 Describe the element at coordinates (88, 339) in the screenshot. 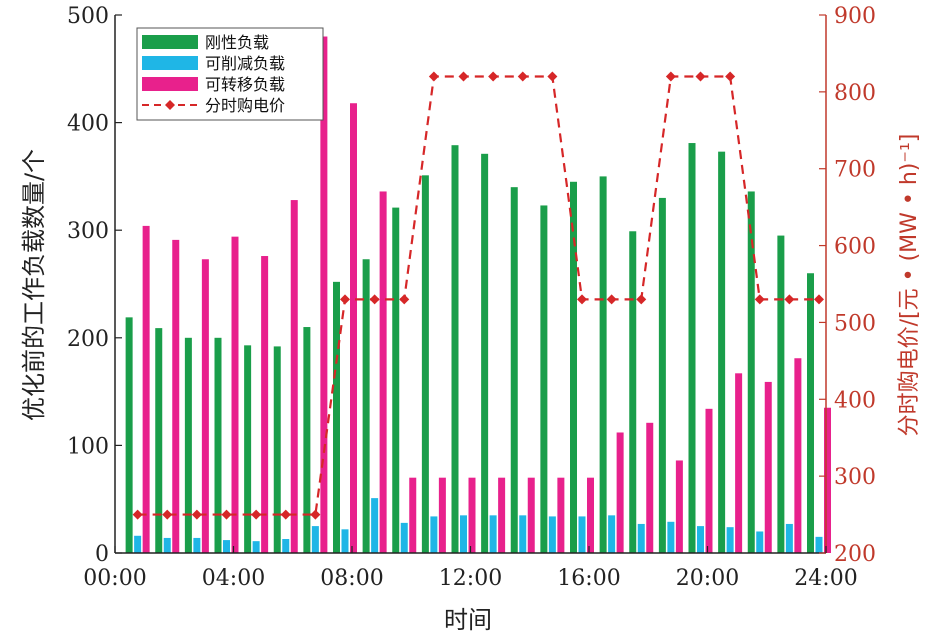

I see `y-tick-label: 200` at that location.